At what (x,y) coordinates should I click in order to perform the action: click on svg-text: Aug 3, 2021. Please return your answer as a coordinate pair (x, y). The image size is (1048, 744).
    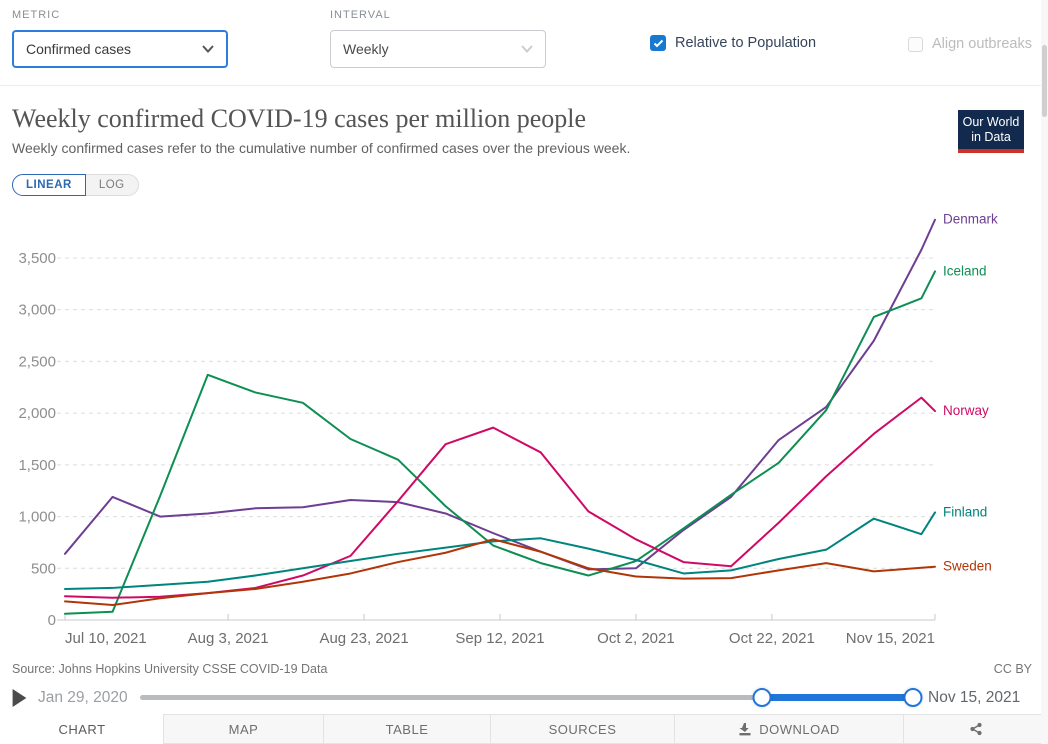
    Looking at the image, I should click on (228, 638).